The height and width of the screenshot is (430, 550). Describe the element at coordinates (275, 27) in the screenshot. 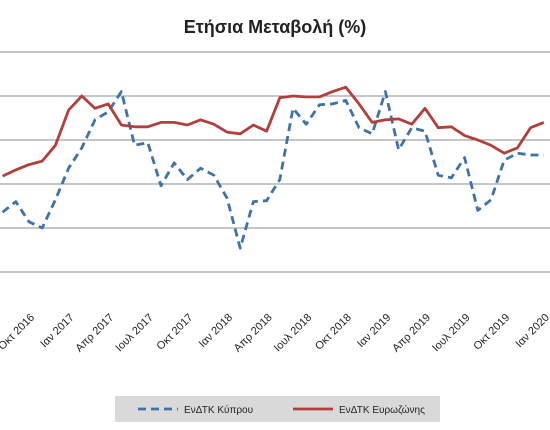

I see `chart-title: Ετήσια Μεταβολή (%)` at that location.